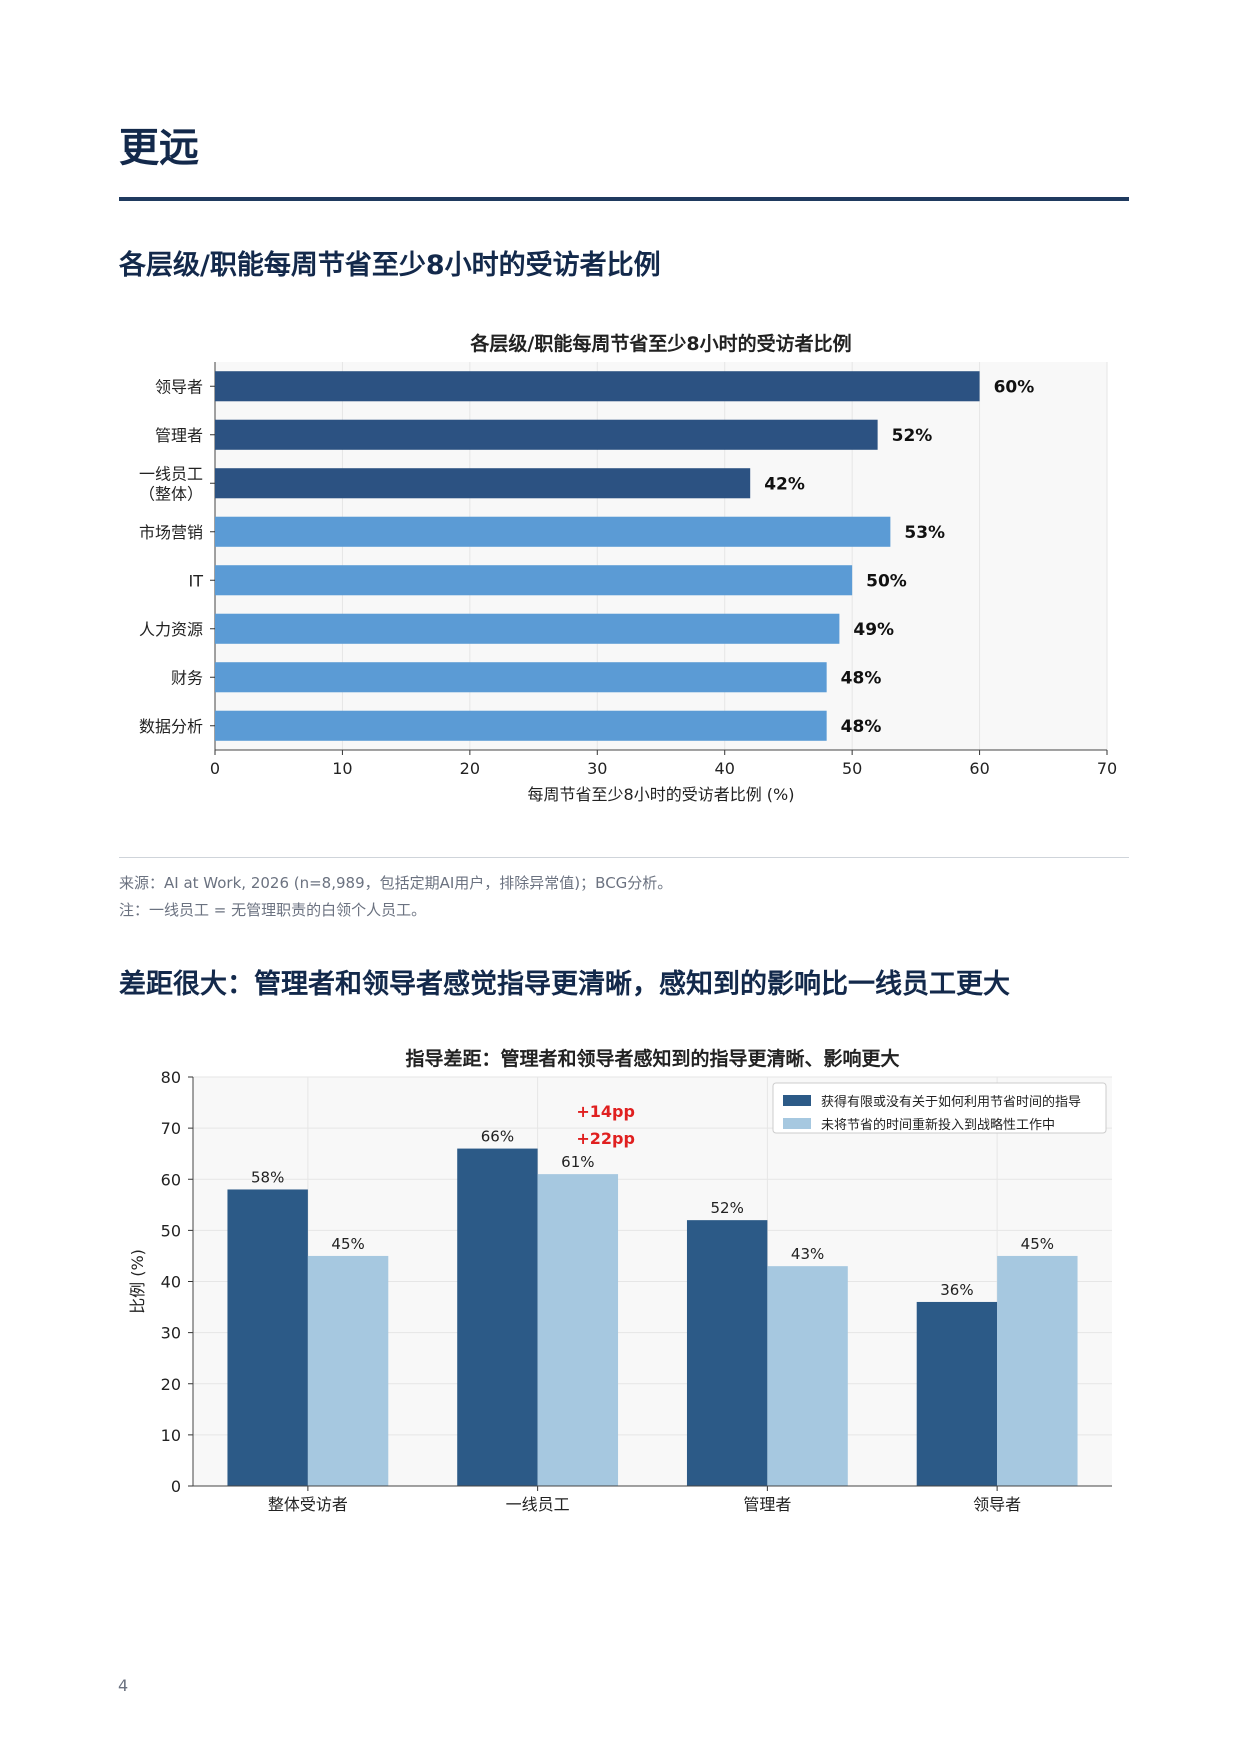  Describe the element at coordinates (171, 1230) in the screenshot. I see `y-tick-label: 50` at that location.